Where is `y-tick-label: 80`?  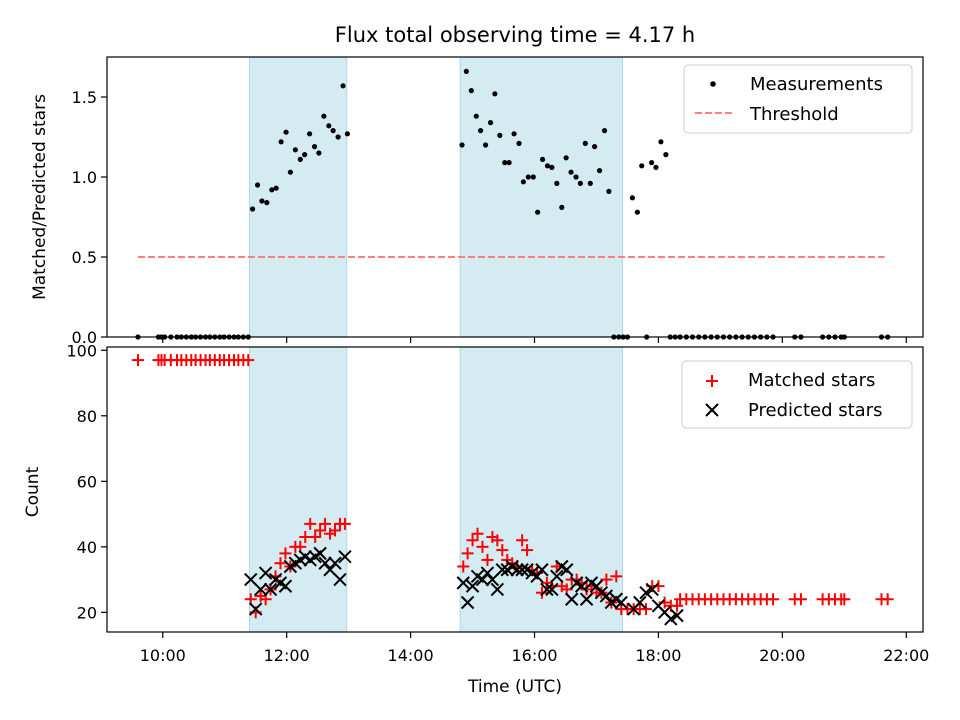 y-tick-label: 80 is located at coordinates (87, 416).